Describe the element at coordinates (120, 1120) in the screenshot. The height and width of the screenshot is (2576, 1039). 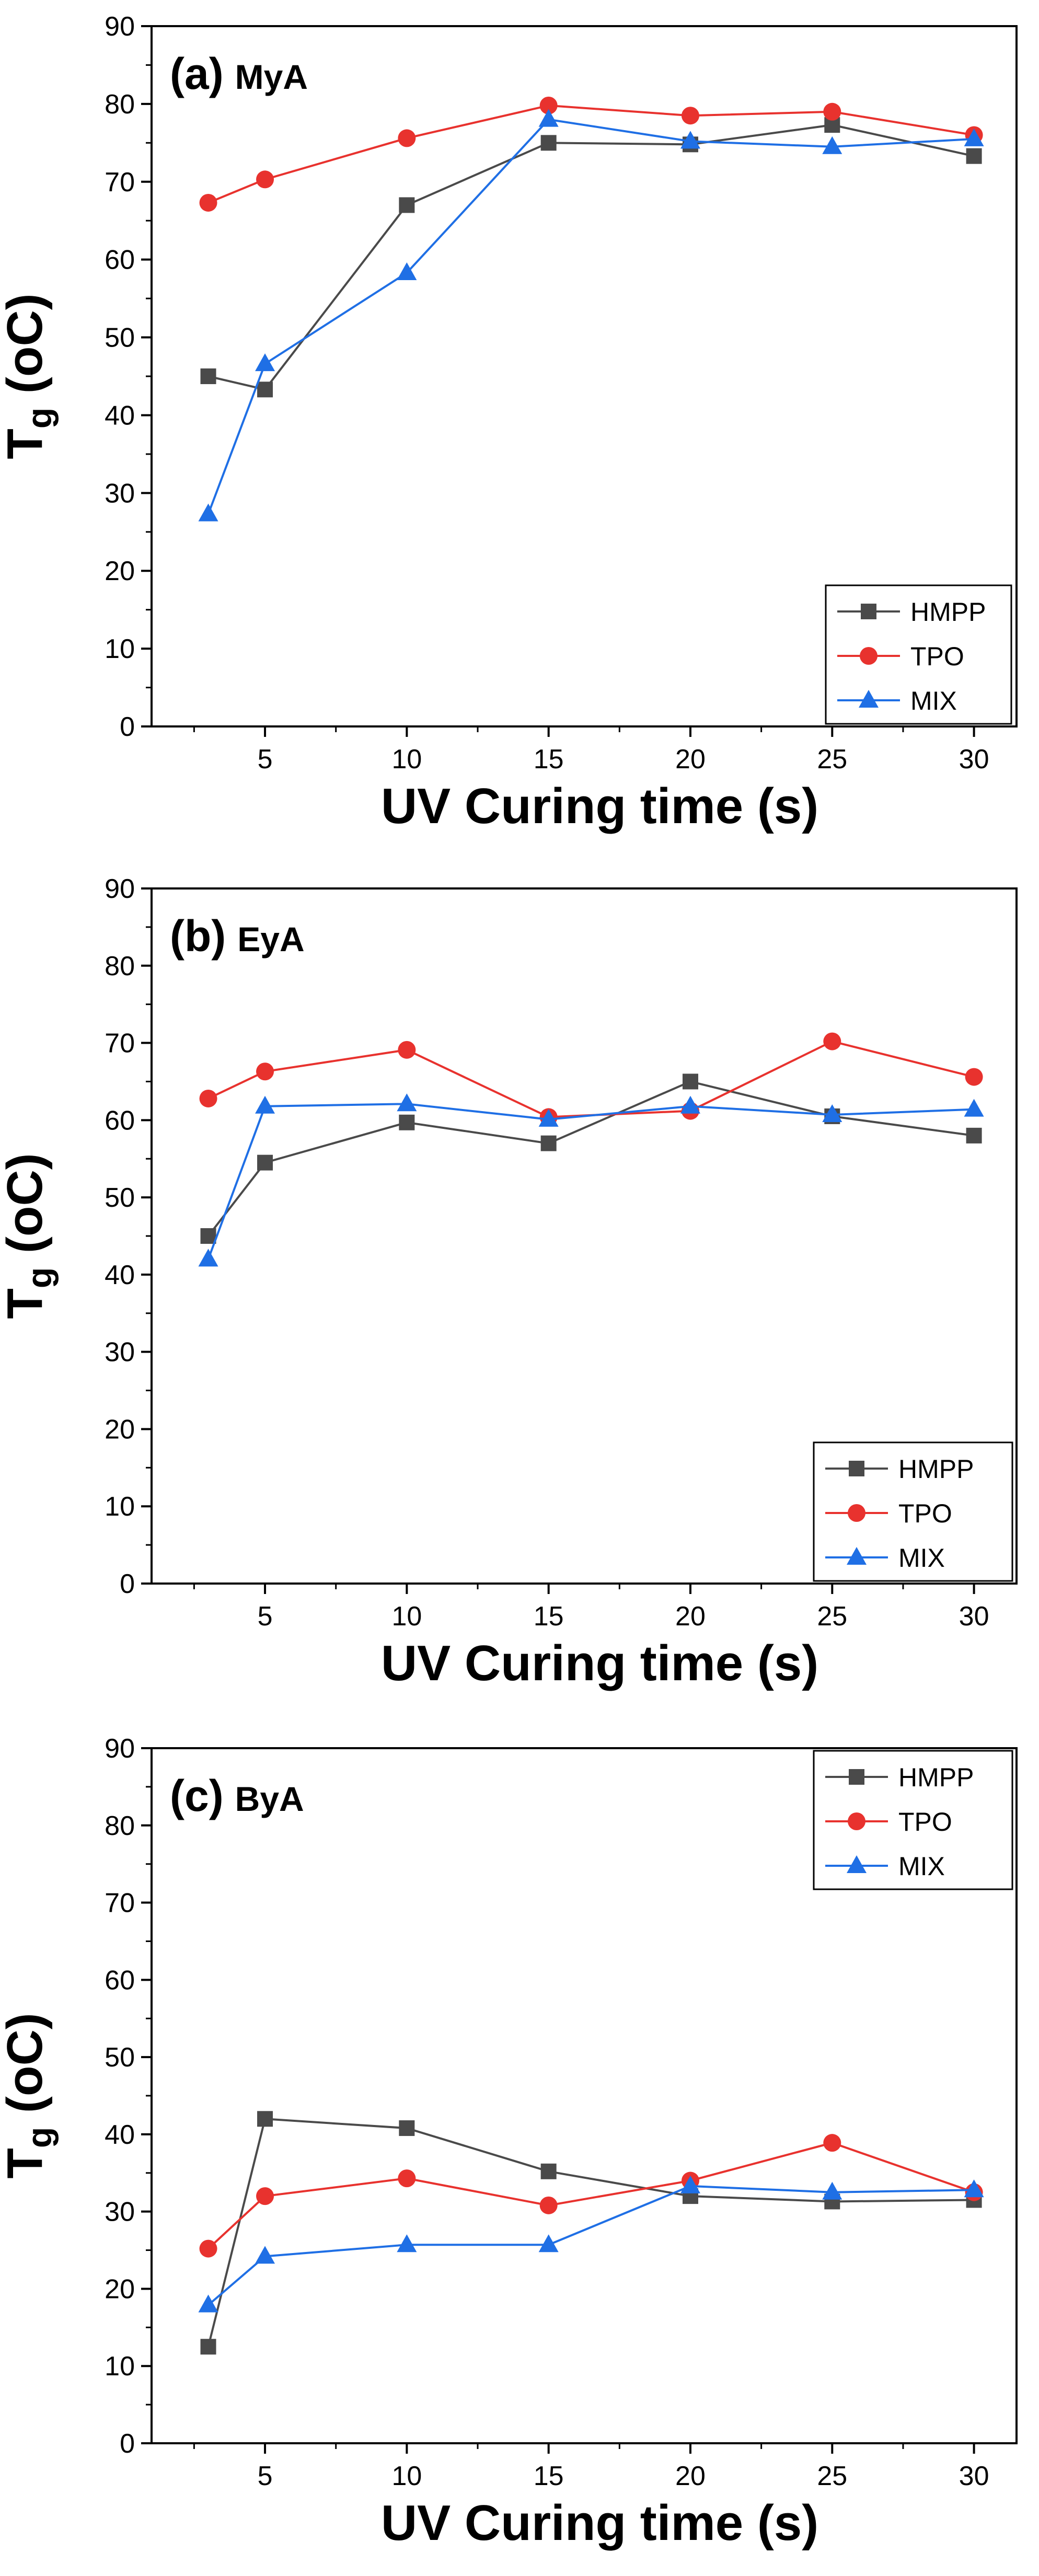
I see `y-tick-label: 60` at that location.